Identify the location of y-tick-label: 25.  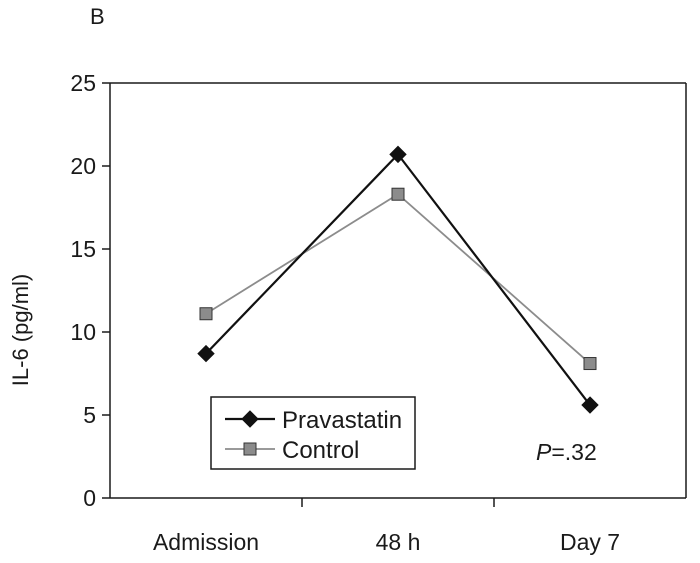
(83, 83).